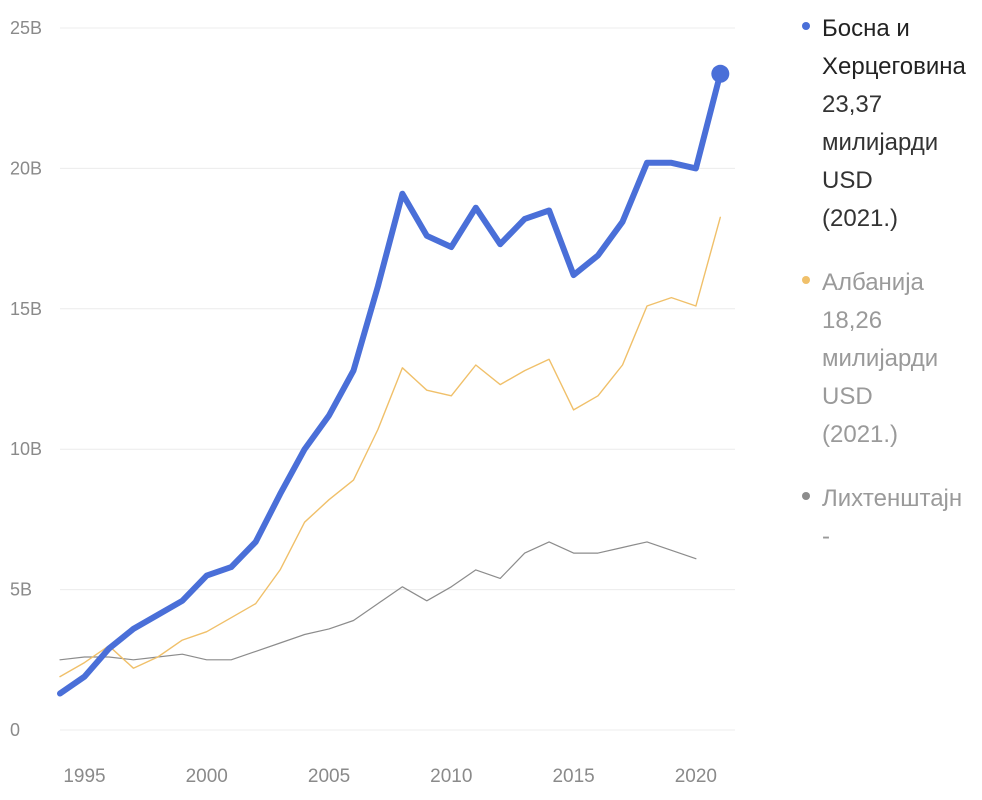 This screenshot has height=800, width=982. What do you see at coordinates (866, 28) in the screenshot?
I see `legend-name: Босна и` at bounding box center [866, 28].